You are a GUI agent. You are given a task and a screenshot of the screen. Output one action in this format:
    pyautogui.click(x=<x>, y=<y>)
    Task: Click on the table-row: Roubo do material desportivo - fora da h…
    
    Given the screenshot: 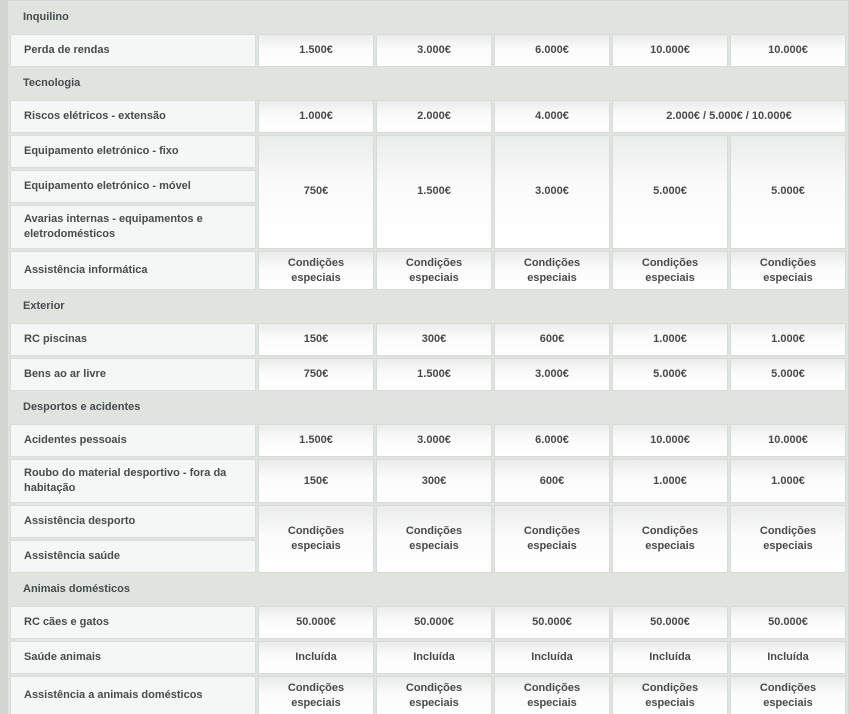 What is the action you would take?
    pyautogui.click(x=428, y=481)
    